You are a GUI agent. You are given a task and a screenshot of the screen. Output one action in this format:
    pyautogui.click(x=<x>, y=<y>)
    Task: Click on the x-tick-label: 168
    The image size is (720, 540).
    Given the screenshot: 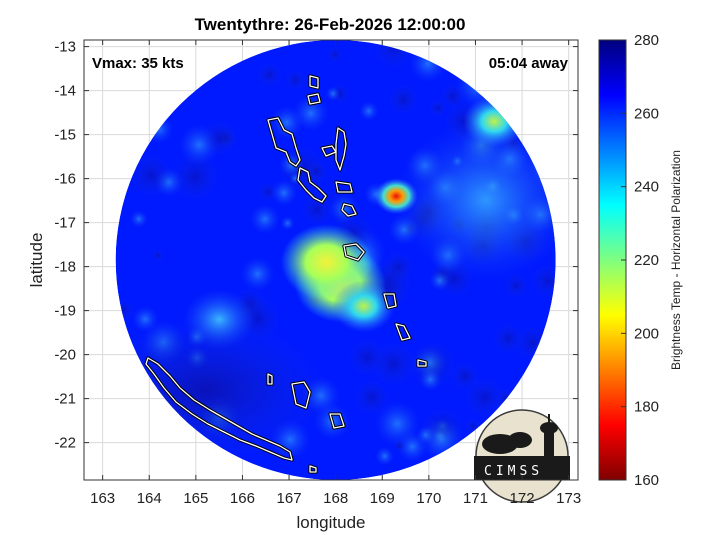 What is the action you would take?
    pyautogui.click(x=335, y=498)
    